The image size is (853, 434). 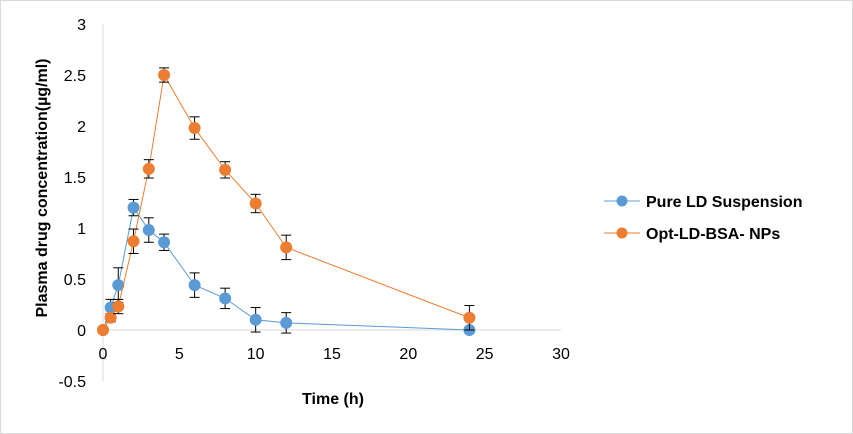 I want to click on x-tick-label: 0, so click(x=103, y=354).